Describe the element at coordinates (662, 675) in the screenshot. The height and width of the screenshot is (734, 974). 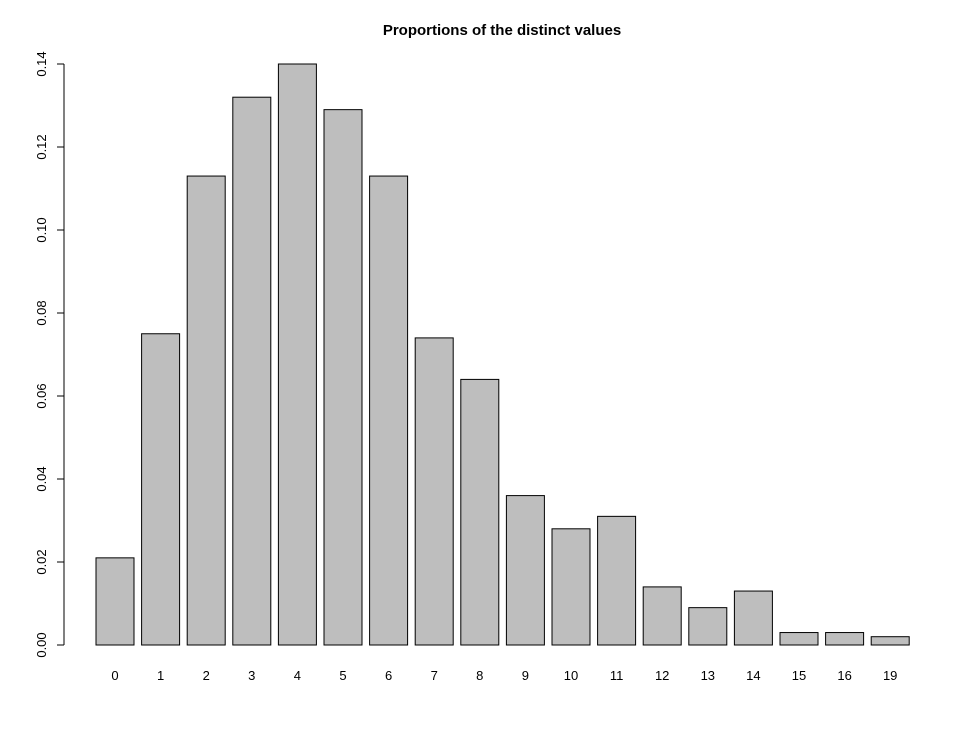
I see `x-tick-label: 12` at that location.